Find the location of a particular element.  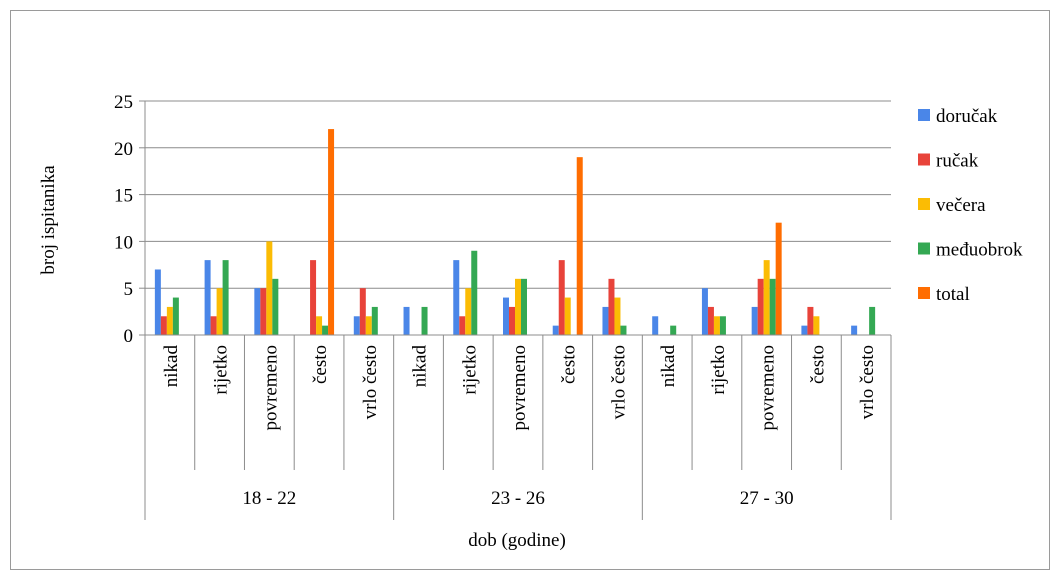

bar-večera-11 is located at coordinates (716, 325).